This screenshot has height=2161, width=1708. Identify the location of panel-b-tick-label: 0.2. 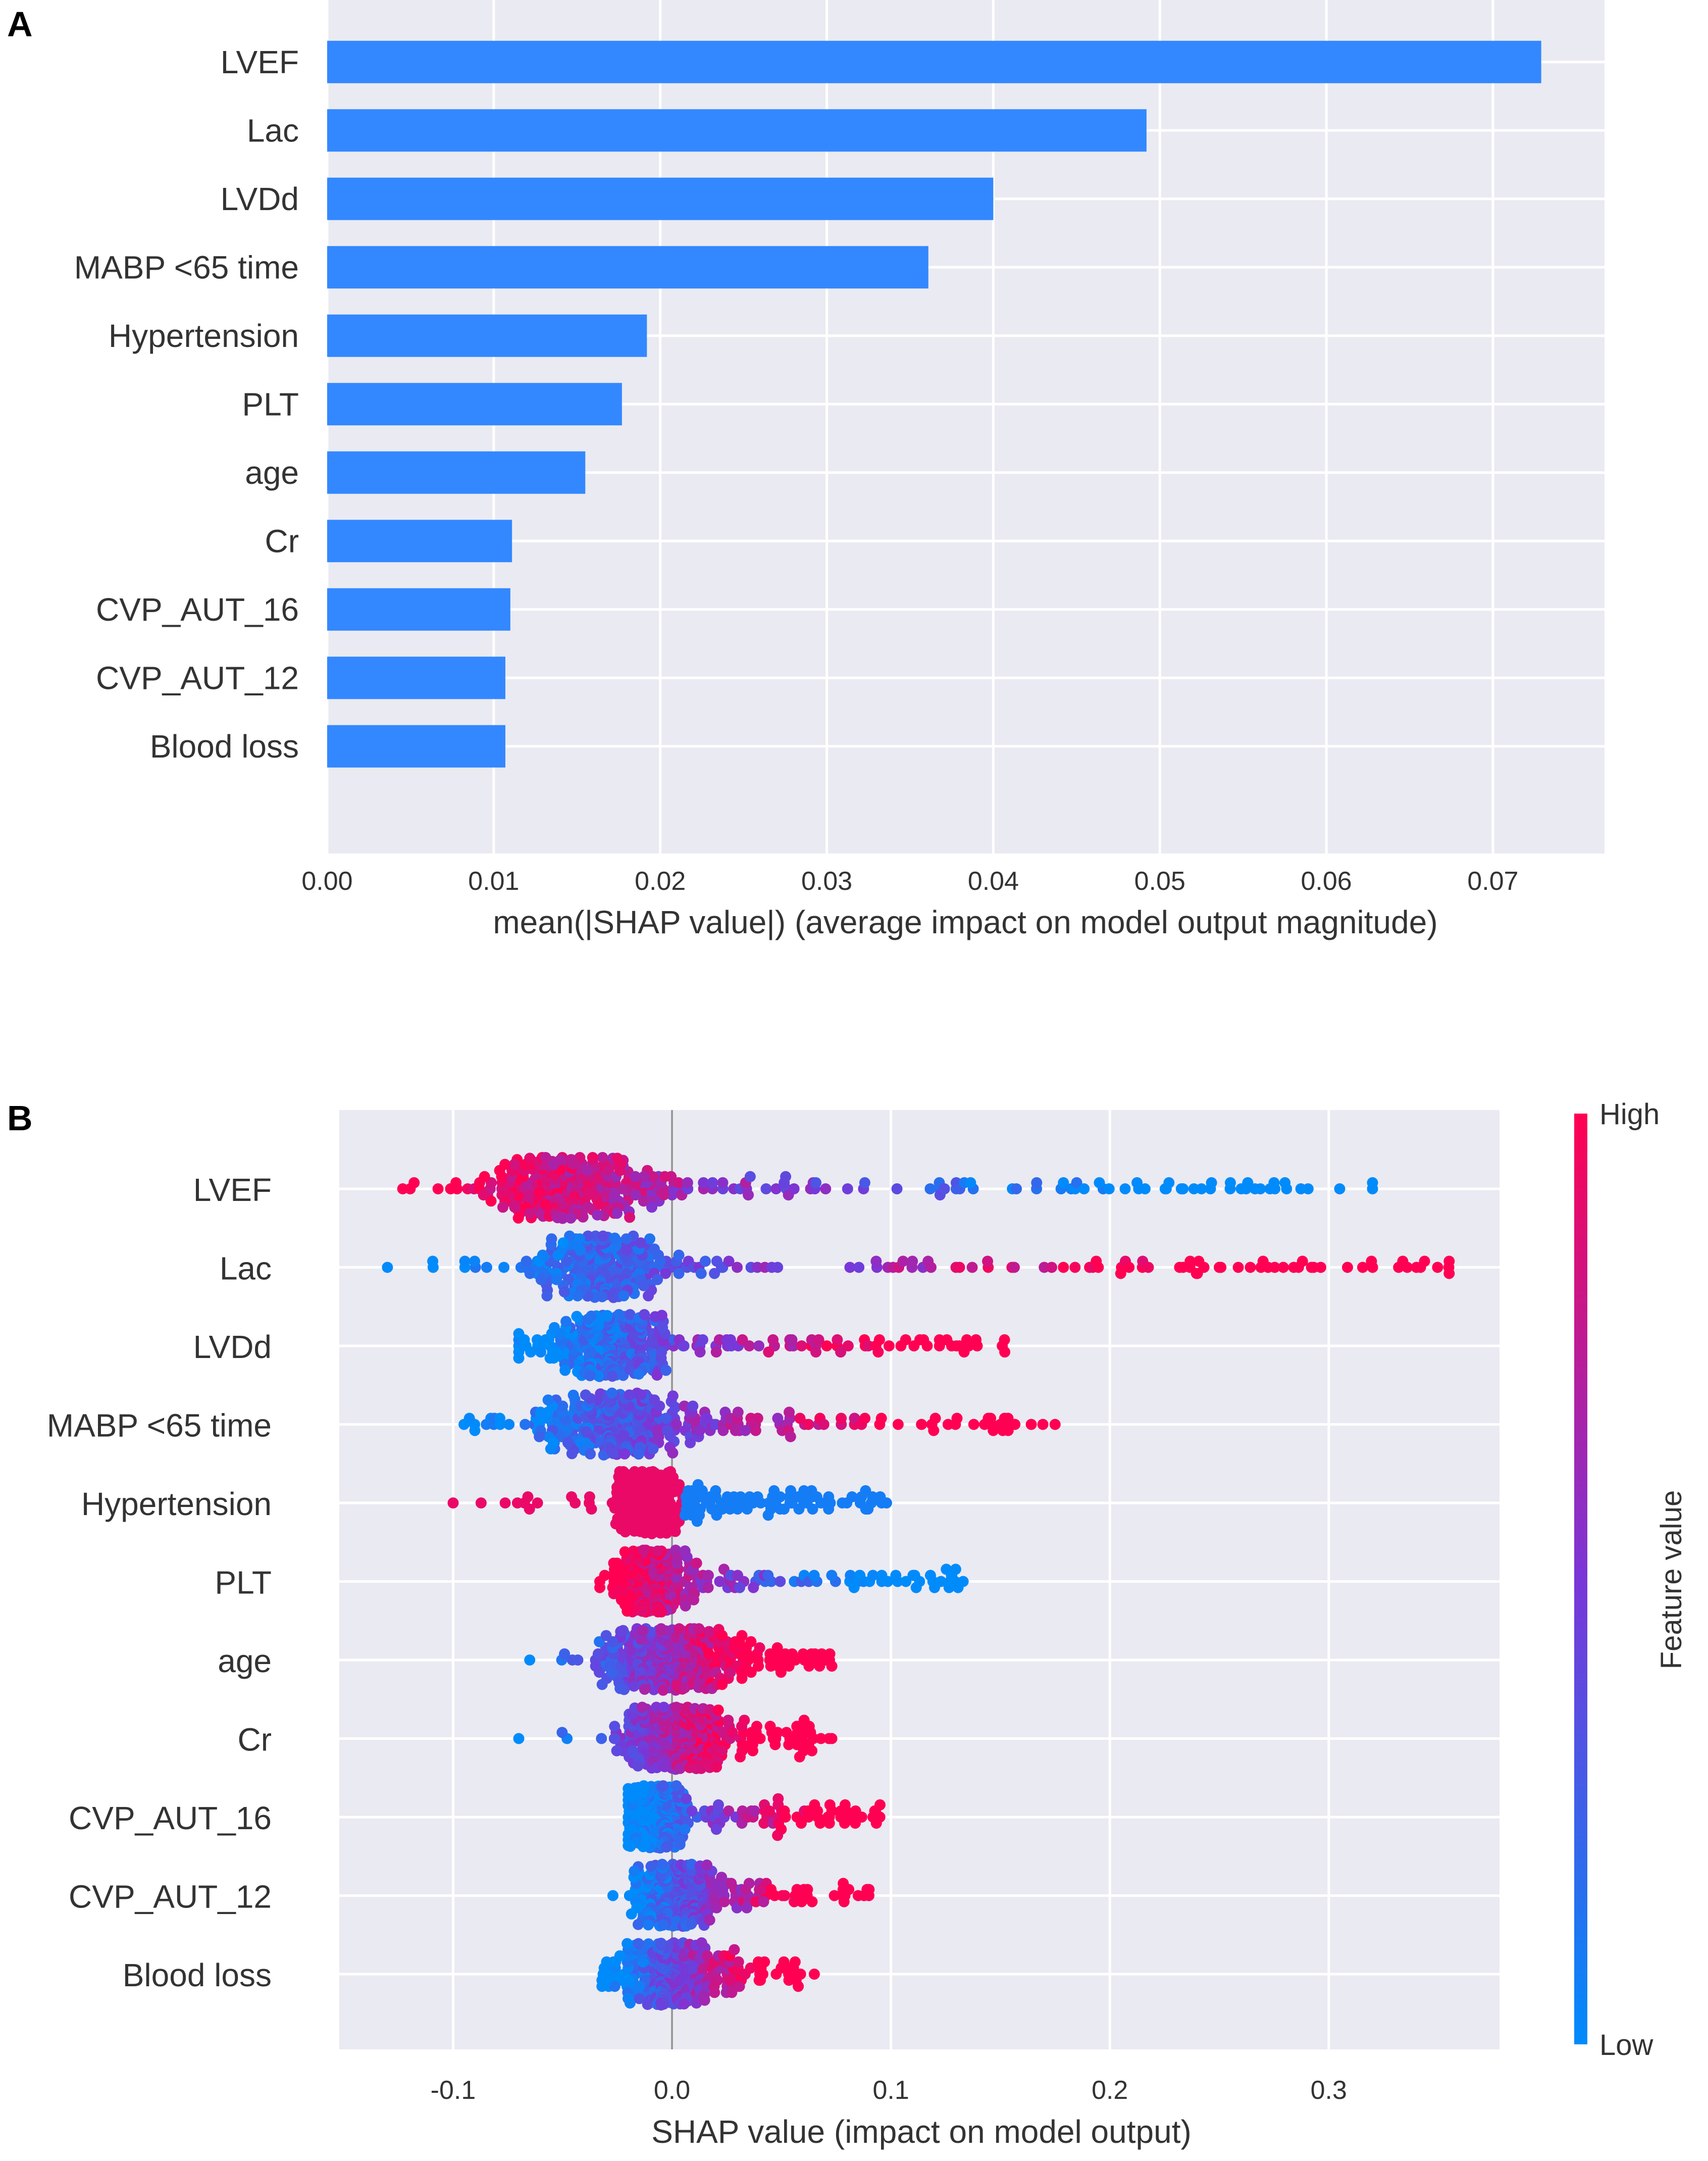
(1110, 2090).